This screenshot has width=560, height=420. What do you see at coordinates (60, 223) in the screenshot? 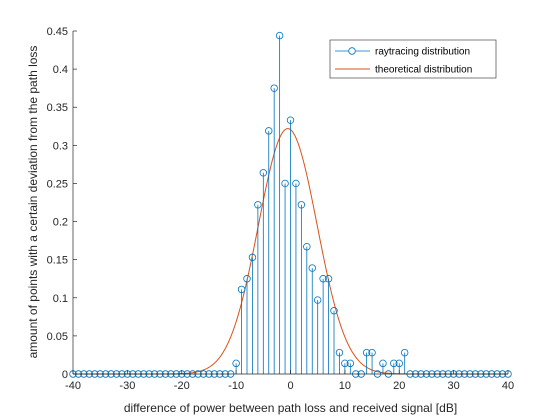
I see `y-tick-label: 0.2` at bounding box center [60, 223].